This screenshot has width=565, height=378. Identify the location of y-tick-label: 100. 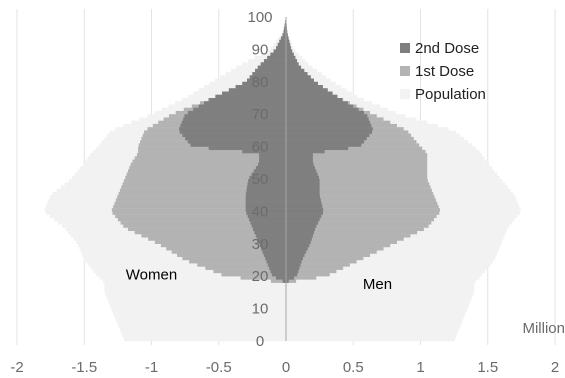
(259, 17).